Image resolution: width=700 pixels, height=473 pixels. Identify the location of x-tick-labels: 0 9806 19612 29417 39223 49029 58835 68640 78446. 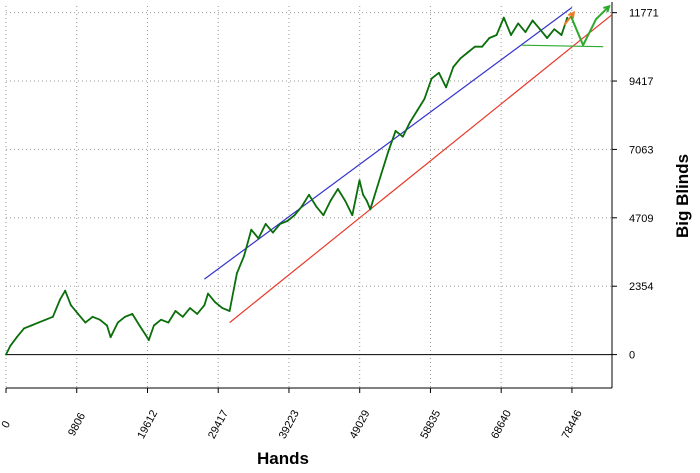
(292, 424).